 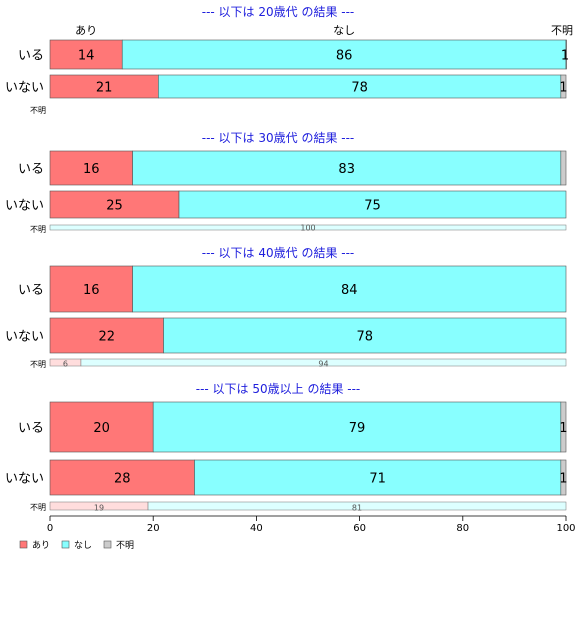 I want to click on column-label: 不明, so click(x=562, y=30).